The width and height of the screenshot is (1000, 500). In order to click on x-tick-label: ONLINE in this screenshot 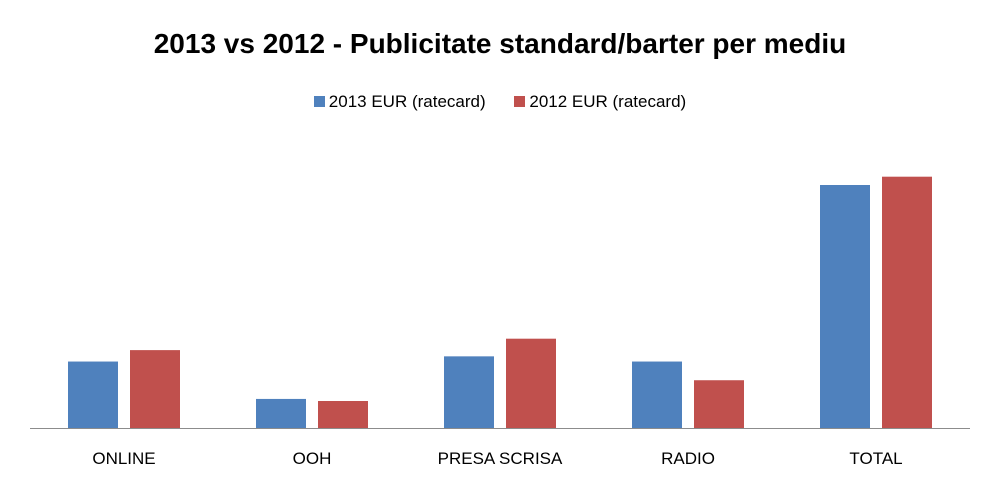, I will do `click(123, 458)`.